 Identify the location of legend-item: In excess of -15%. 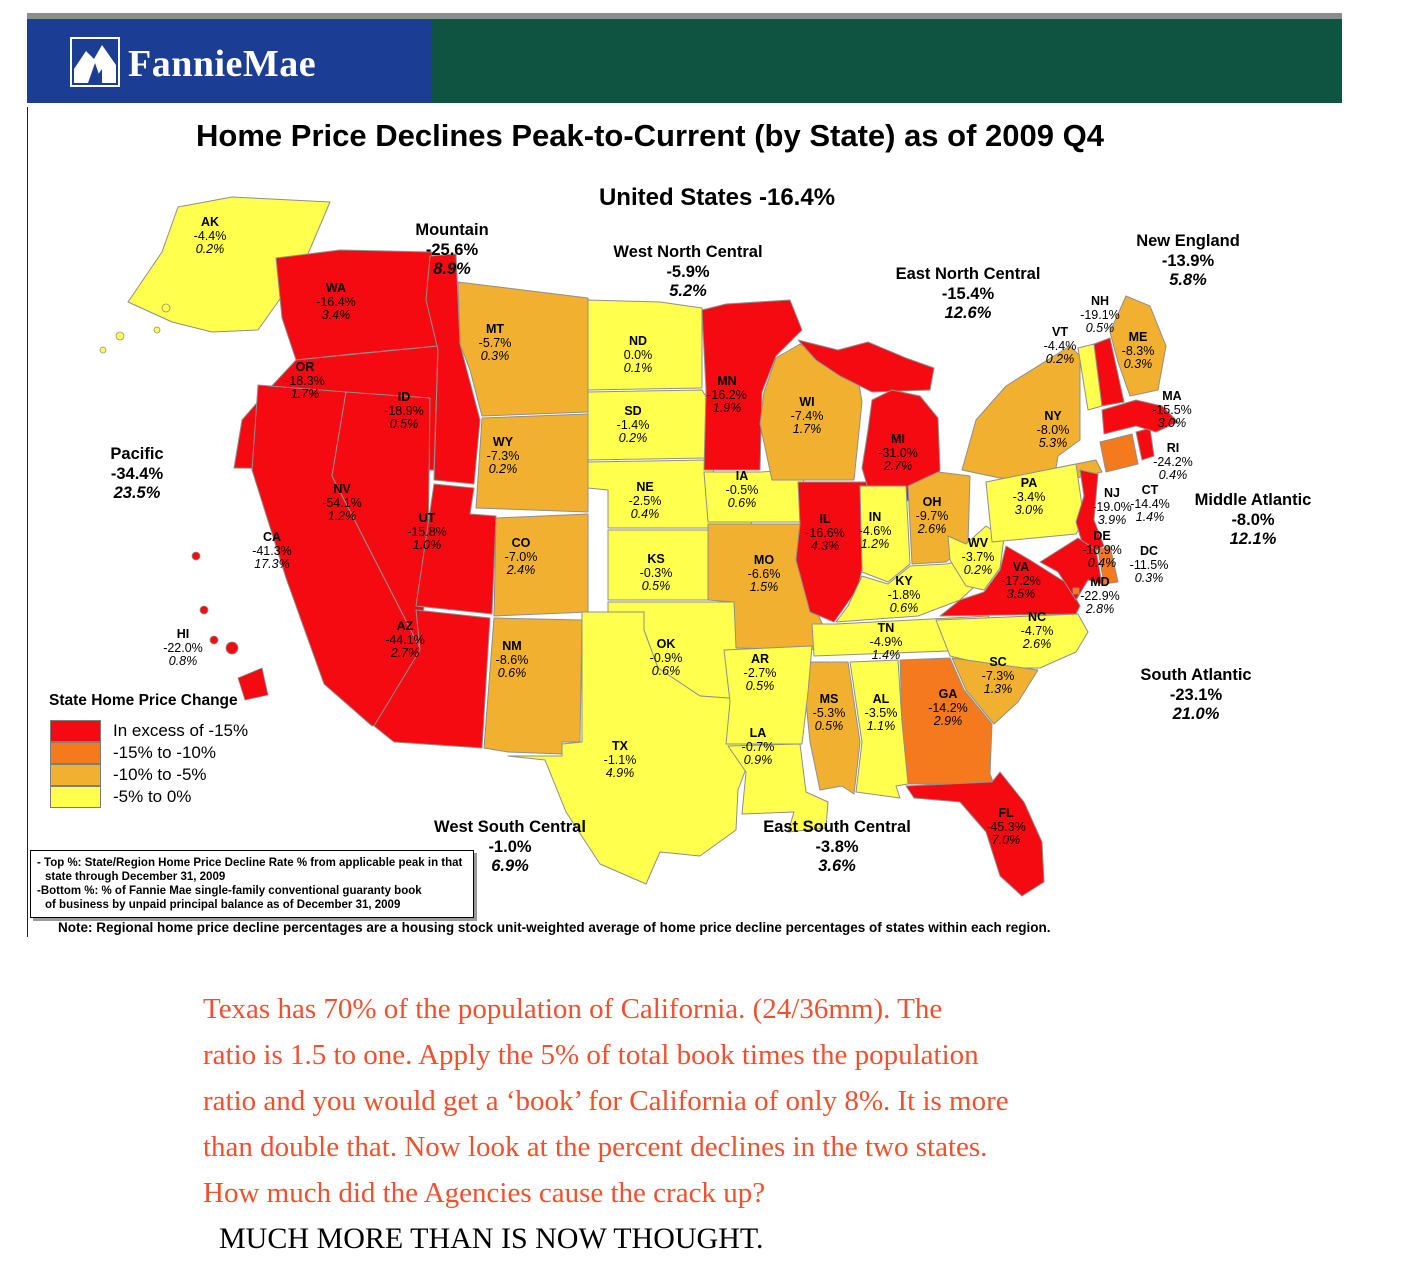
(149, 731).